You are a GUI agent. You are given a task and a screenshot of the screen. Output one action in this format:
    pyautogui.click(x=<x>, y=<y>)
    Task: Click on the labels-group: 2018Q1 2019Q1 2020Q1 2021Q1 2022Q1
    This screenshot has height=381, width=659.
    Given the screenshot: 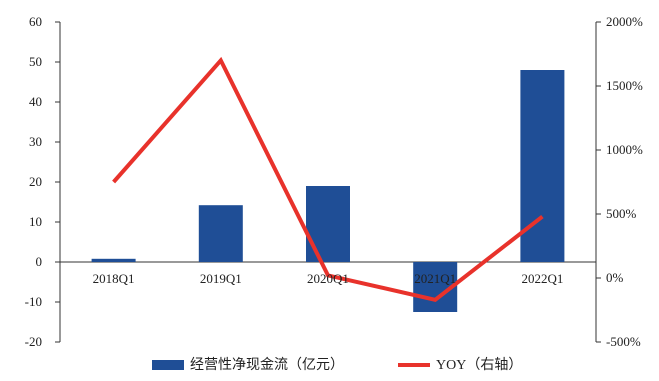 What is the action you would take?
    pyautogui.click(x=328, y=278)
    